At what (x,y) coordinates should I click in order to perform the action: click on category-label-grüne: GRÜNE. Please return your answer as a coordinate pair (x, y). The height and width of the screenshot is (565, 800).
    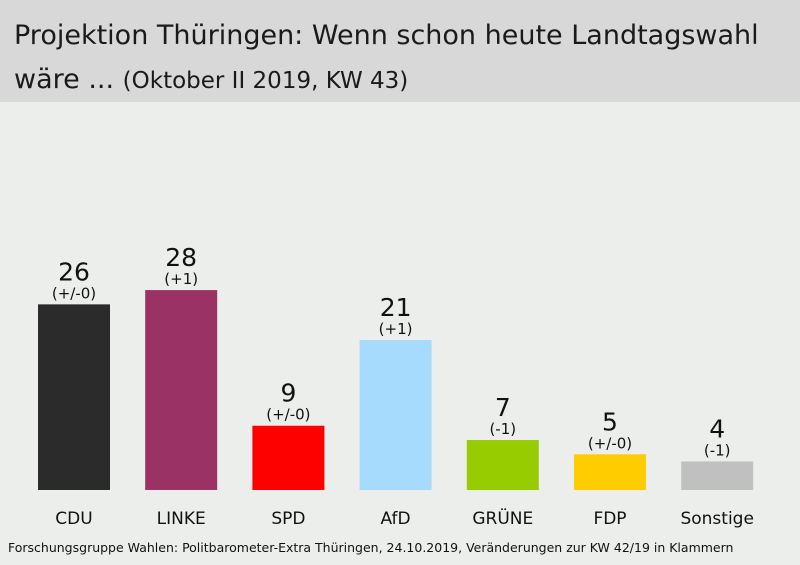
    Looking at the image, I should click on (502, 518).